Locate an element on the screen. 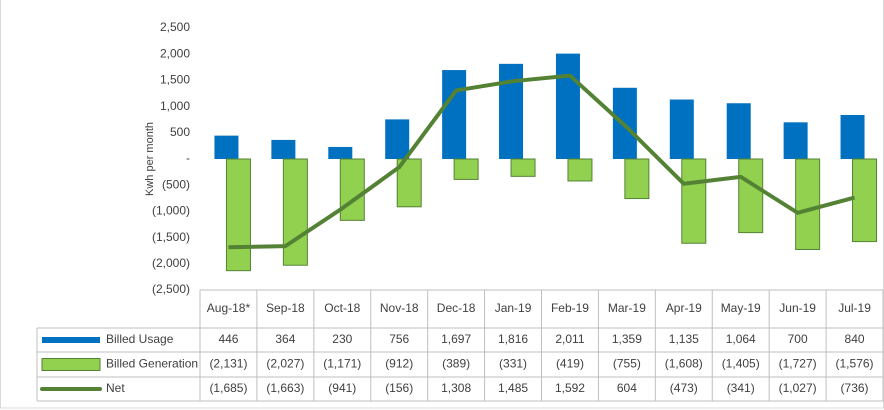 Image resolution: width=884 pixels, height=410 pixels. table-value: (941) is located at coordinates (342, 388).